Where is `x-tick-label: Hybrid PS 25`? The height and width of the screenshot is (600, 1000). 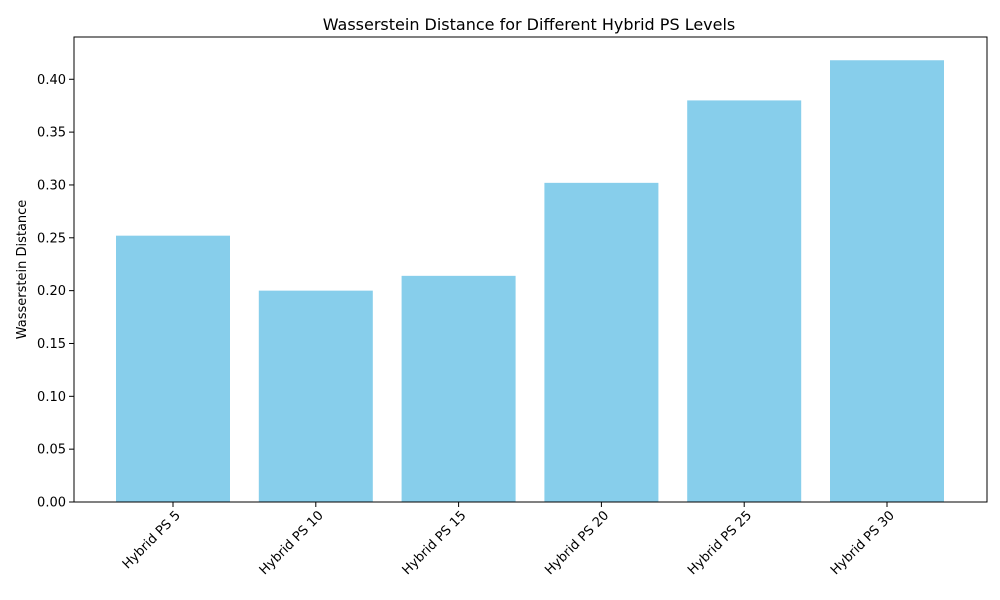
x-tick-label: Hybrid PS 25 is located at coordinates (720, 543).